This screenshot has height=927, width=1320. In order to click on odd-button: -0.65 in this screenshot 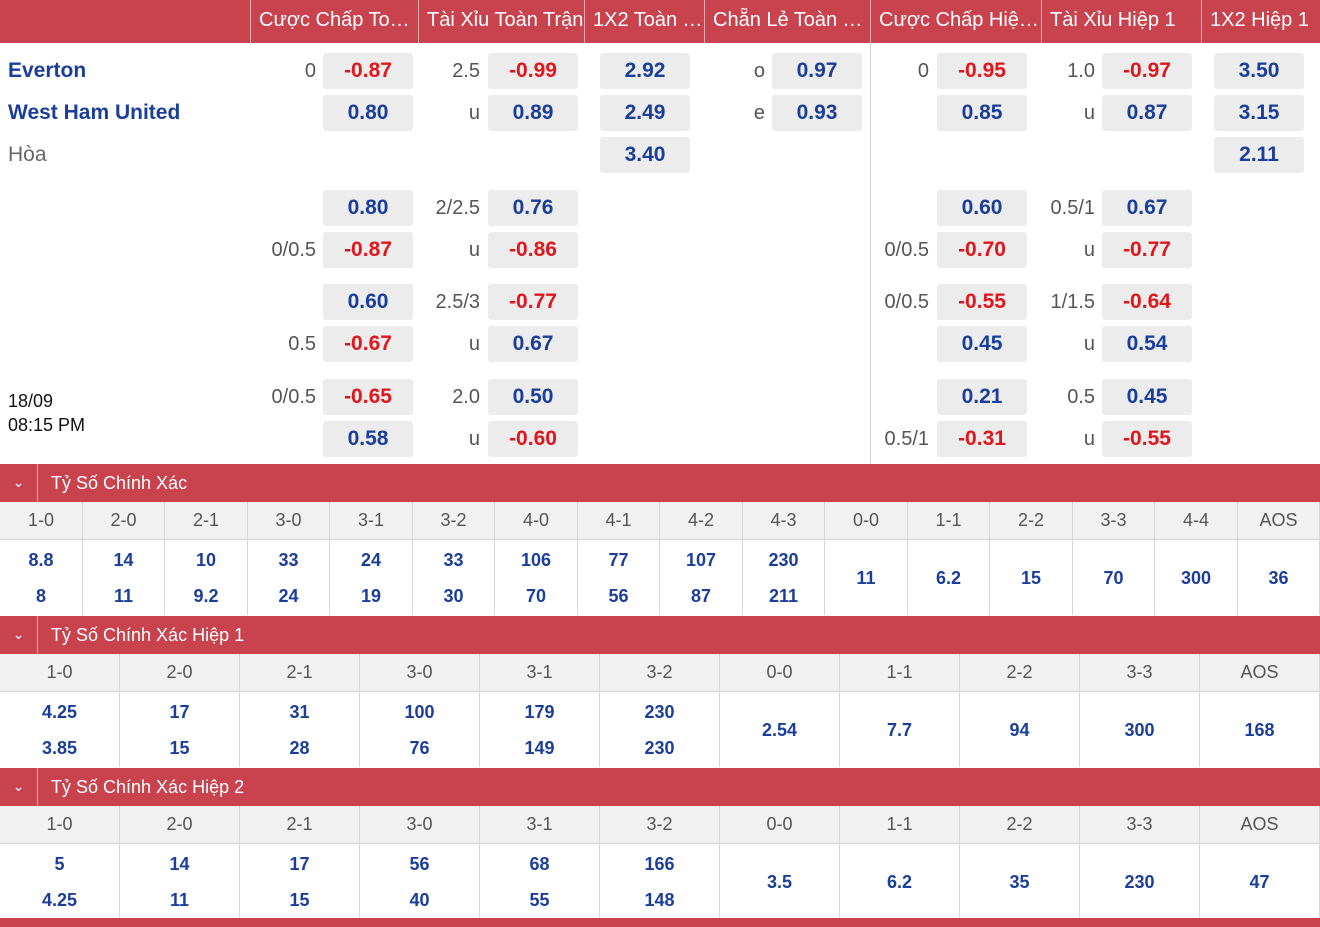, I will do `click(368, 397)`.